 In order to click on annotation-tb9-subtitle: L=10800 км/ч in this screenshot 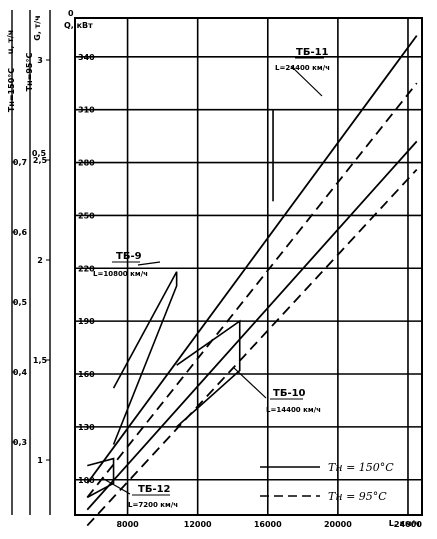, I will do `click(120, 274)`.